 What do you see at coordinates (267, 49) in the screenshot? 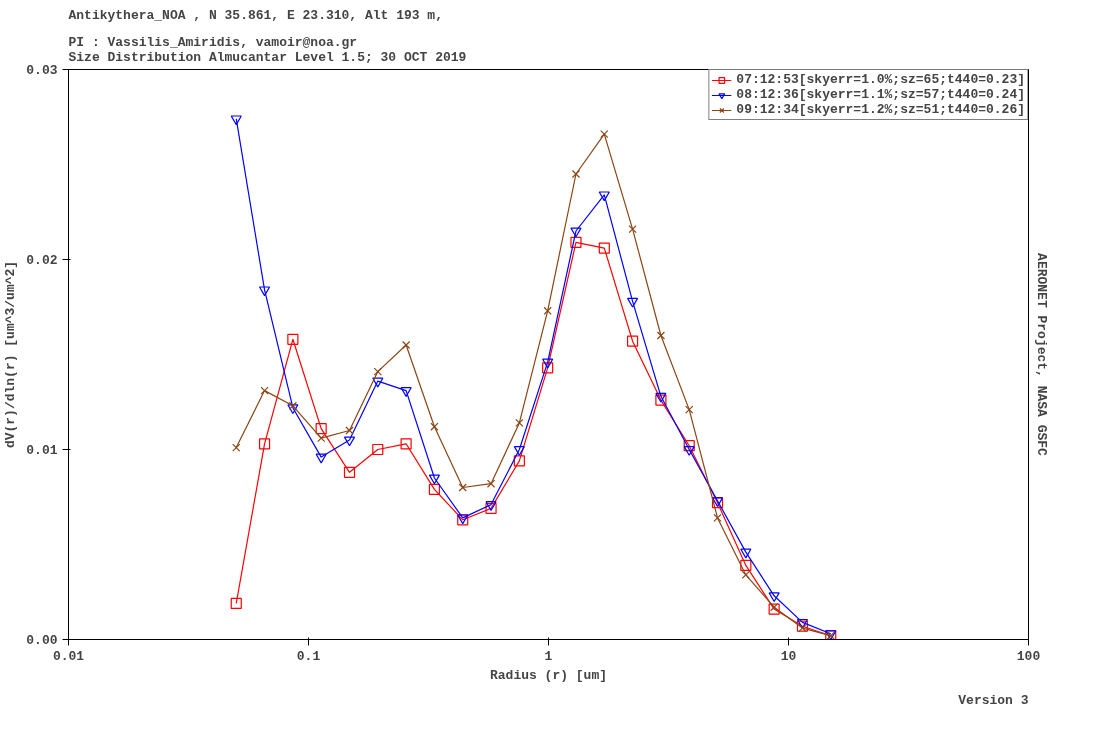
I see `chart-subtitle: PI : Vassilis_Amiridis, vamoir@noa.gr Size Distribution Almucantar Level 1.5; 30 OCT 2019` at bounding box center [267, 49].